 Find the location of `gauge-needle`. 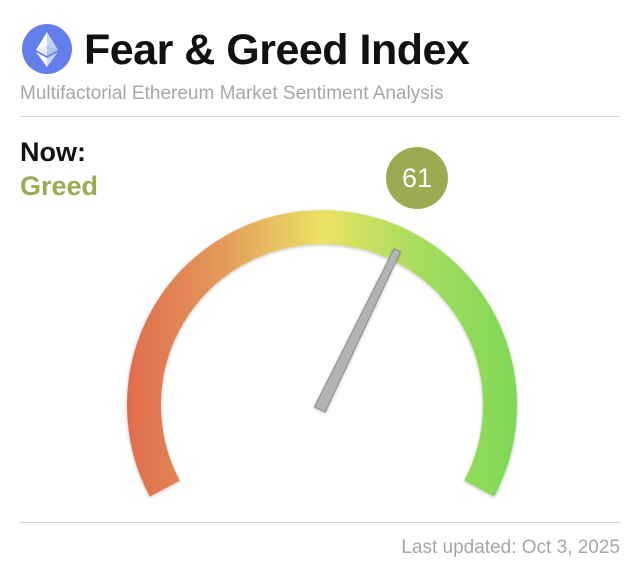

gauge-needle is located at coordinates (357, 330).